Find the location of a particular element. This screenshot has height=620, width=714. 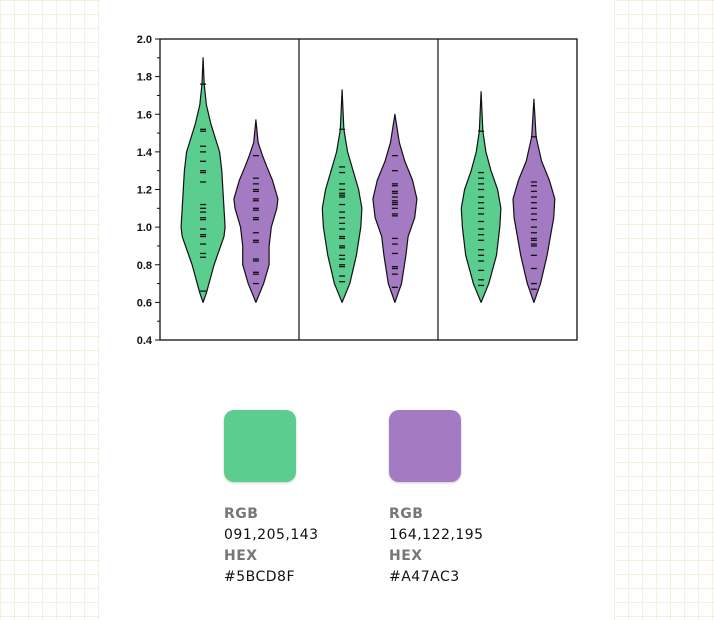

purple-swatch is located at coordinates (425, 446).